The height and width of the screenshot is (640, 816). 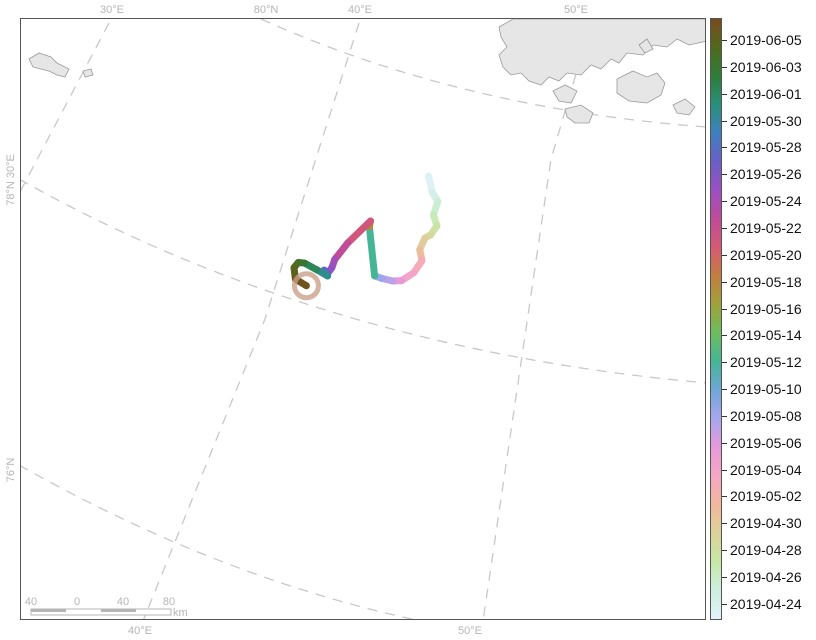 What do you see at coordinates (766, 147) in the screenshot?
I see `colorbar-label: 2019-05-28` at bounding box center [766, 147].